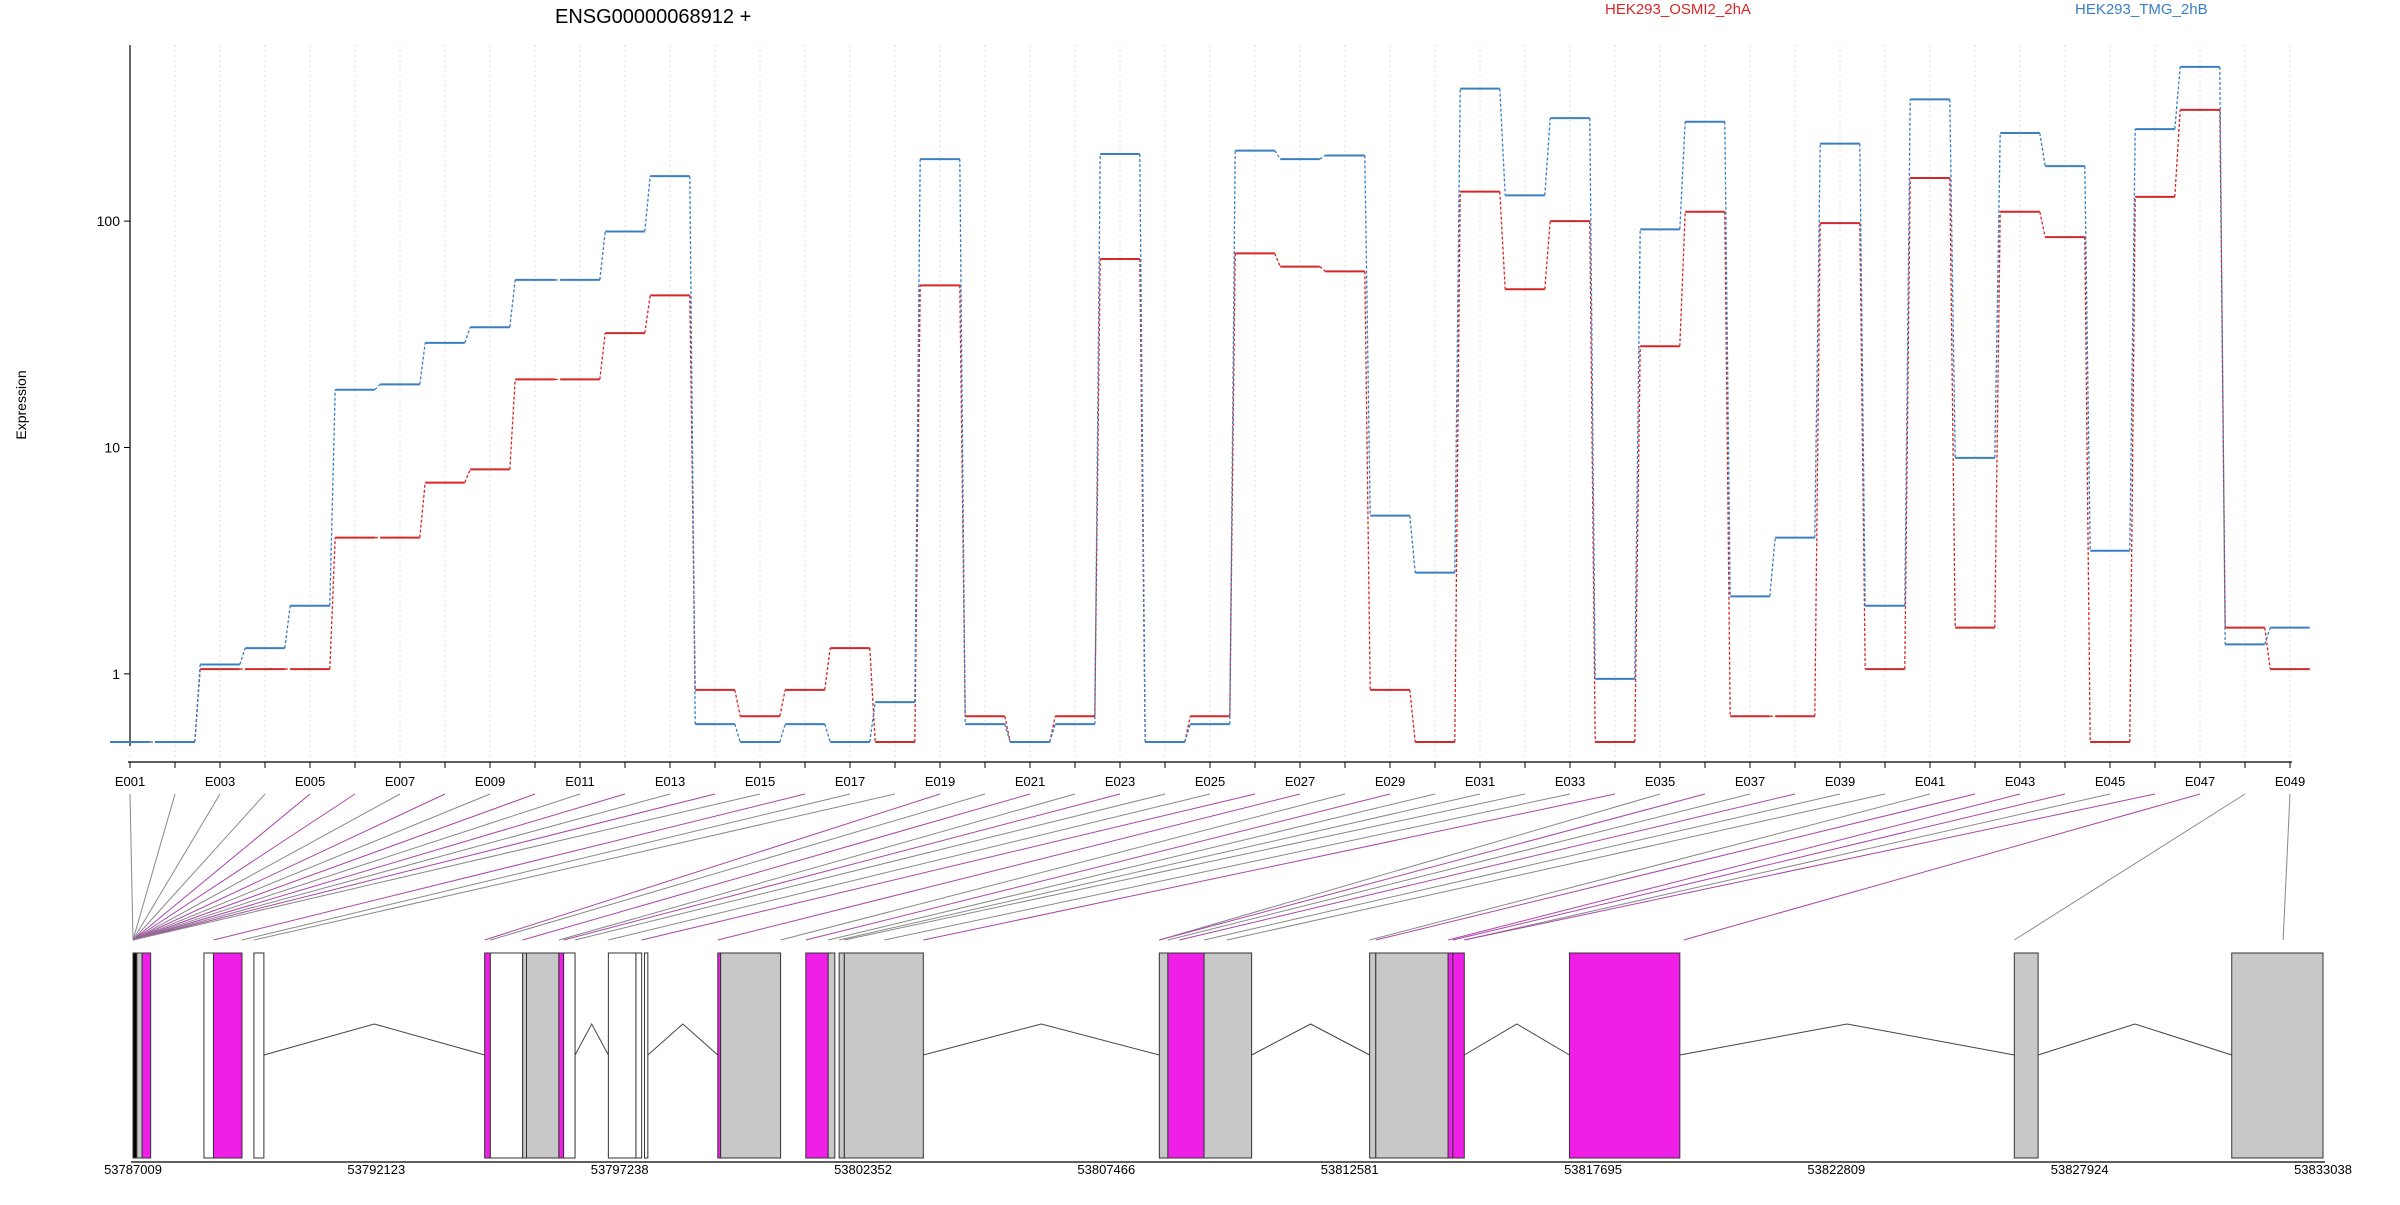 The image size is (2400, 1205). What do you see at coordinates (130, 781) in the screenshot?
I see `x-tick-label: E001` at bounding box center [130, 781].